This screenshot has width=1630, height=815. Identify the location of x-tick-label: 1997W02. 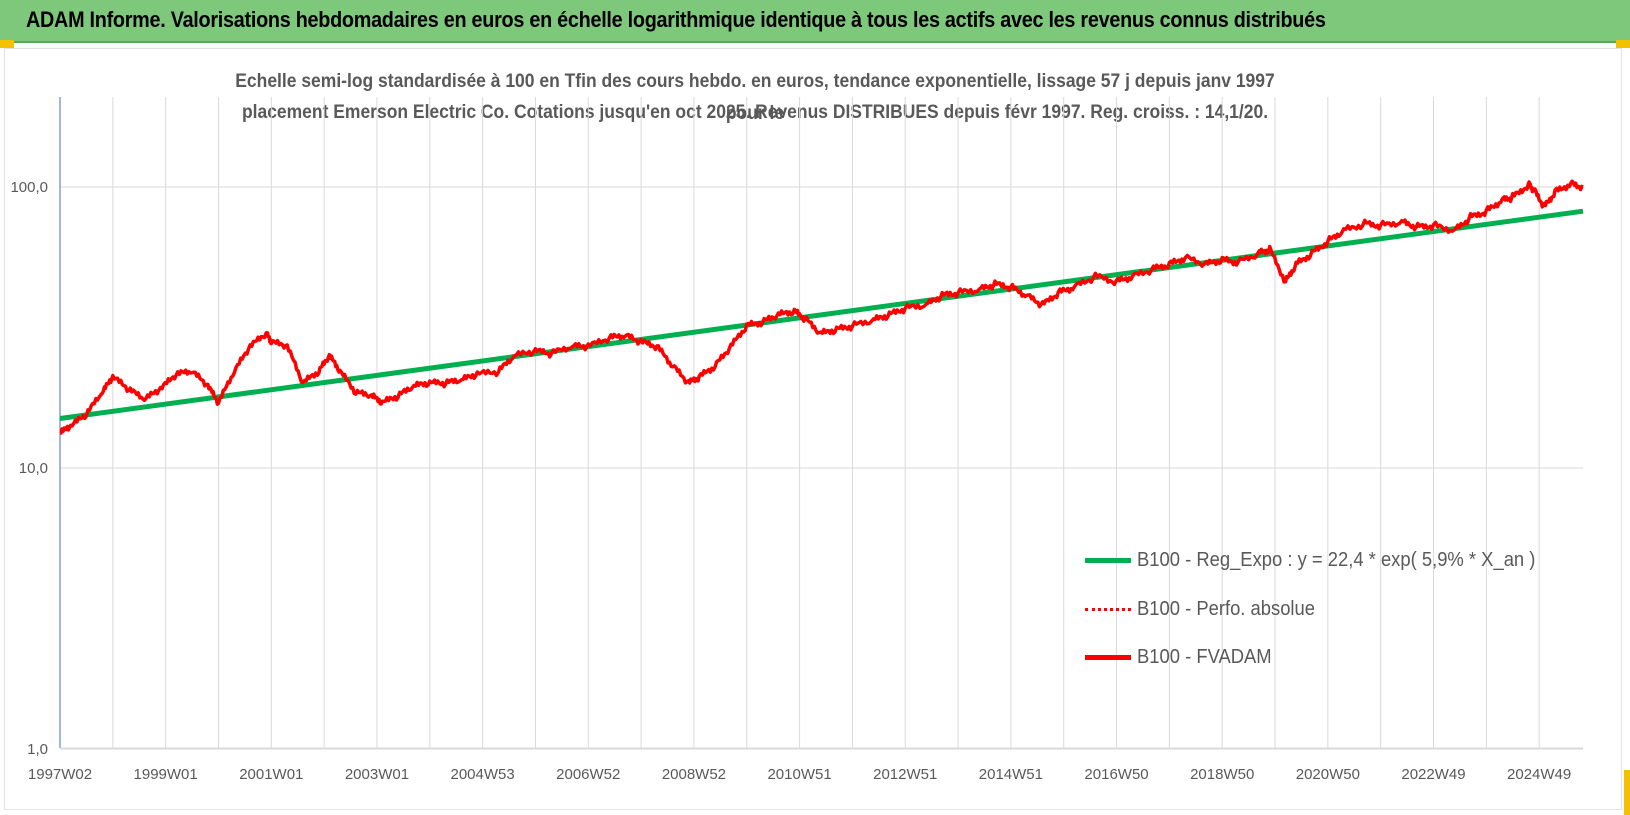
(60, 774).